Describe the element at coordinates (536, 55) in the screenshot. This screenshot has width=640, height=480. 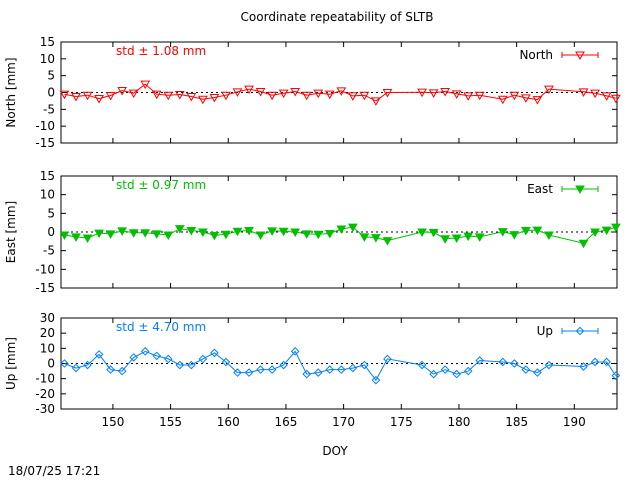
I see `north-legend-label: North` at that location.